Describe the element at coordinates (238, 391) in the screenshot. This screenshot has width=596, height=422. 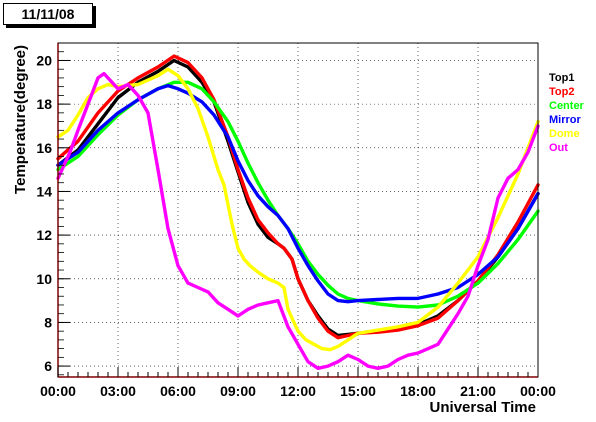
I see `x-tick-label: 09:00` at that location.